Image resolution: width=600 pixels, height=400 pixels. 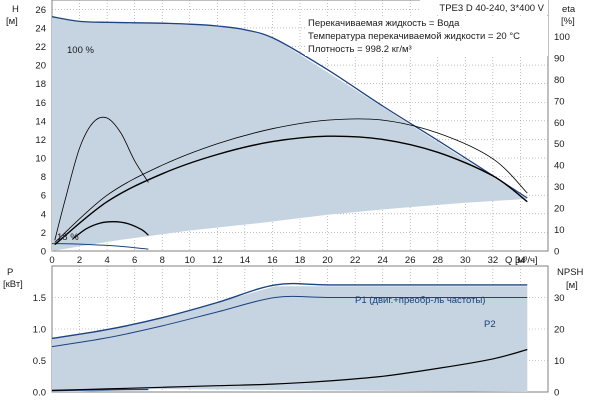 What do you see at coordinates (360, 49) in the screenshot?
I see `info-line-density: Плотность = 998.2 кг/м³` at bounding box center [360, 49].